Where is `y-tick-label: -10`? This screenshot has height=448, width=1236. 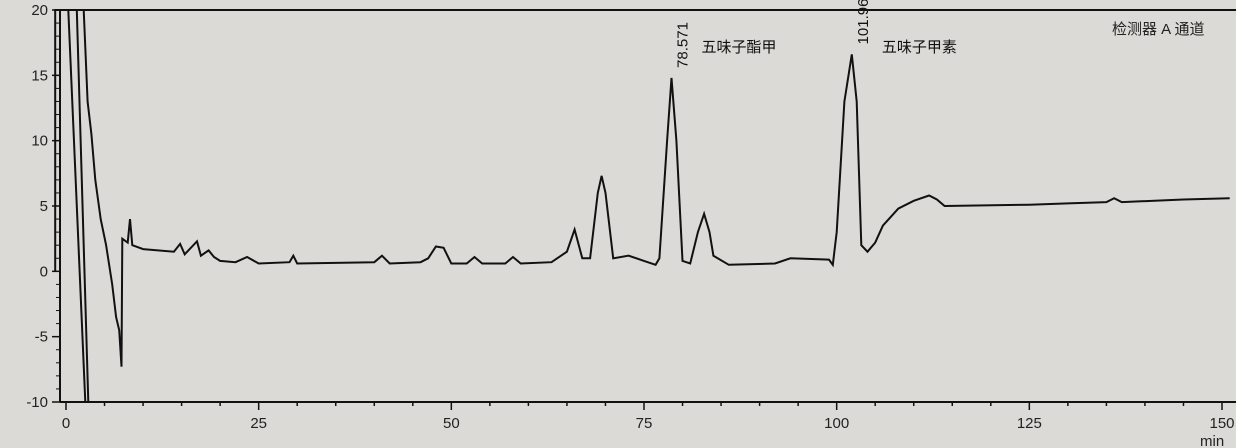 y-tick-label: -10 is located at coordinates (37, 402).